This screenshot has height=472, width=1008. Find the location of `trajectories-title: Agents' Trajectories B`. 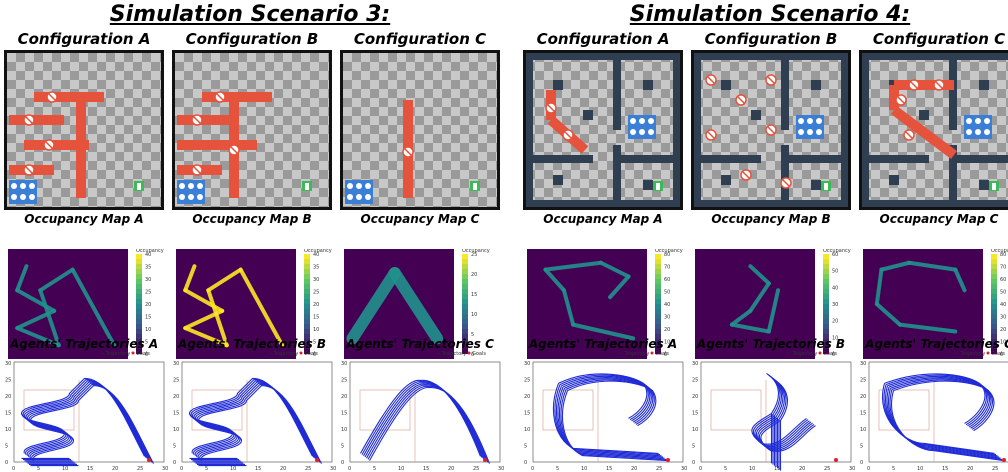

trajectories-title: Agents' Trajectories B is located at coordinates (771, 344).